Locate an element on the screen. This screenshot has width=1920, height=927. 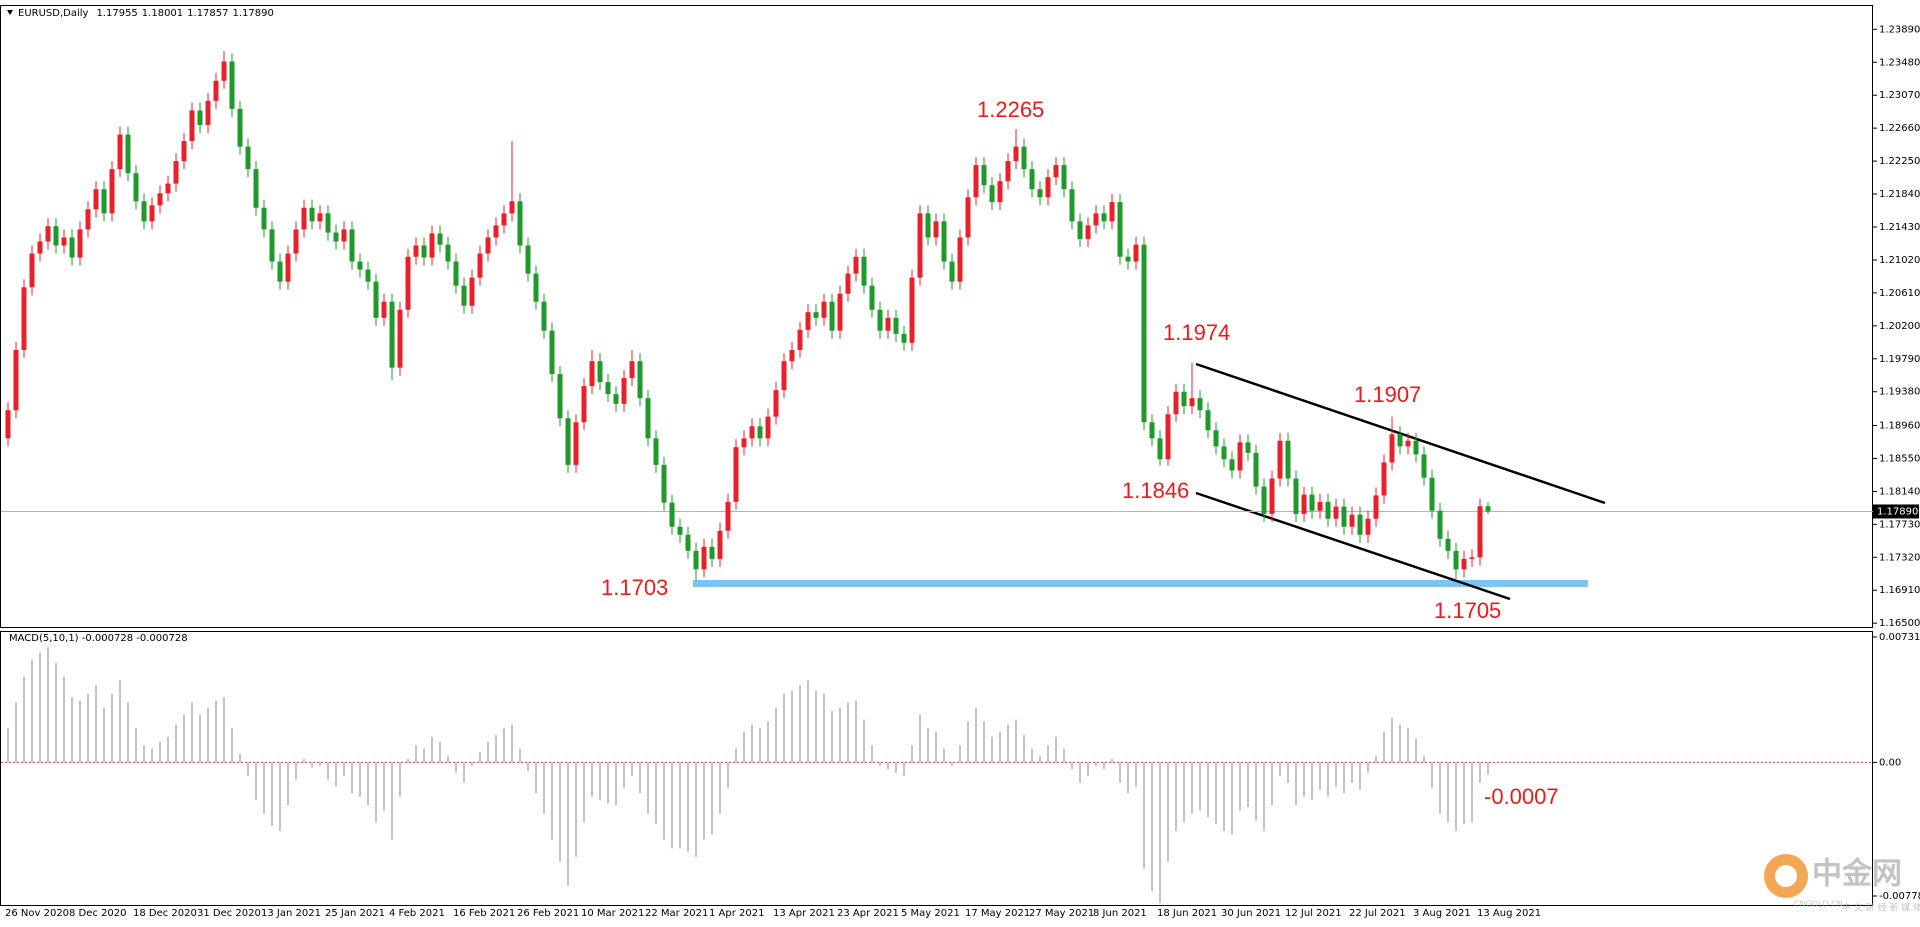
open: 1.17955 is located at coordinates (116, 13).